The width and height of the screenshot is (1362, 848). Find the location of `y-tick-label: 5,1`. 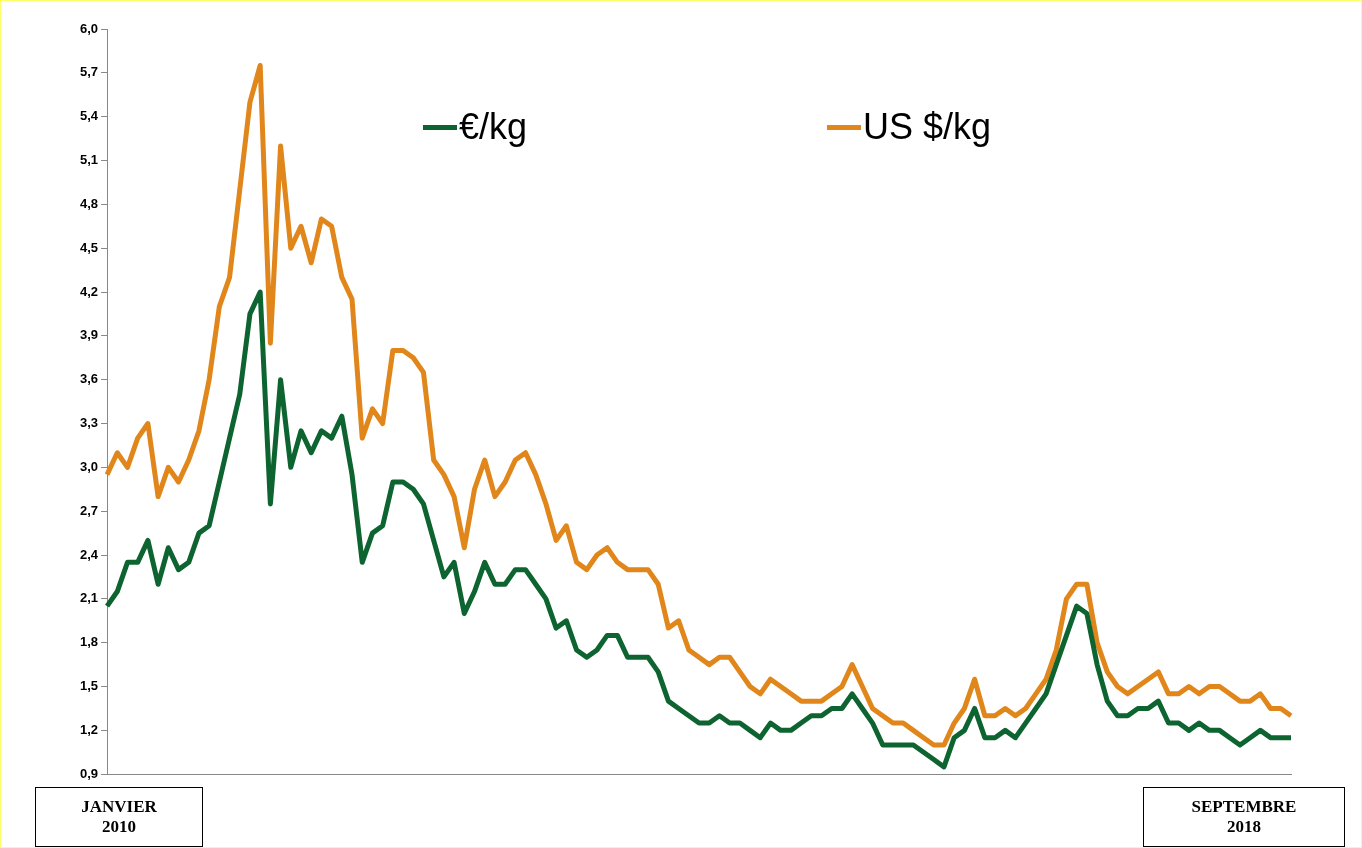

y-tick-label: 5,1 is located at coordinates (89, 160).